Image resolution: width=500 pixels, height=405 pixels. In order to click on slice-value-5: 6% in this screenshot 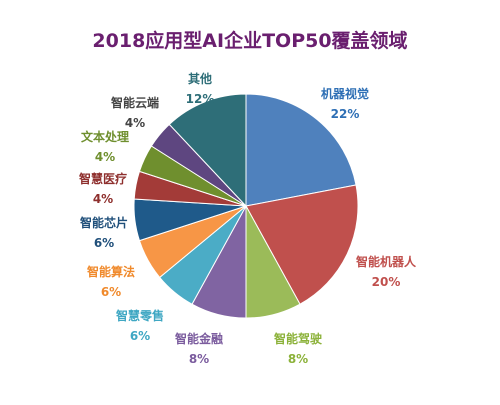, I will do `click(140, 336)`.